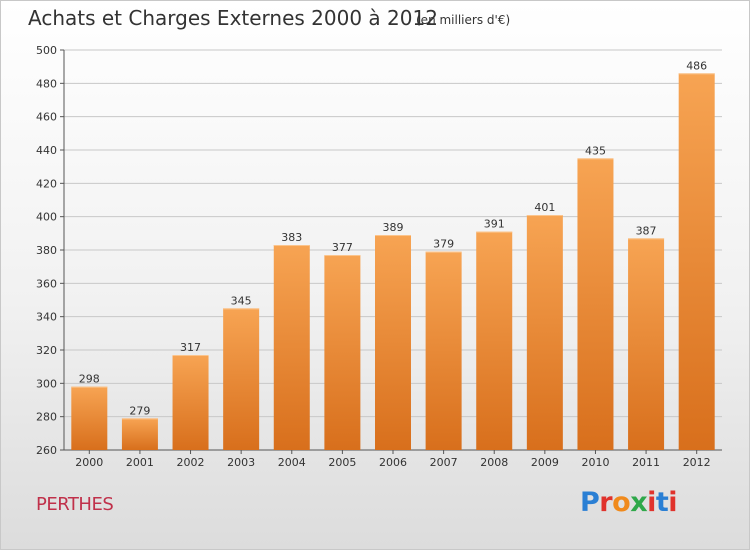  Describe the element at coordinates (46, 350) in the screenshot. I see `y-tick-label: 320` at that location.